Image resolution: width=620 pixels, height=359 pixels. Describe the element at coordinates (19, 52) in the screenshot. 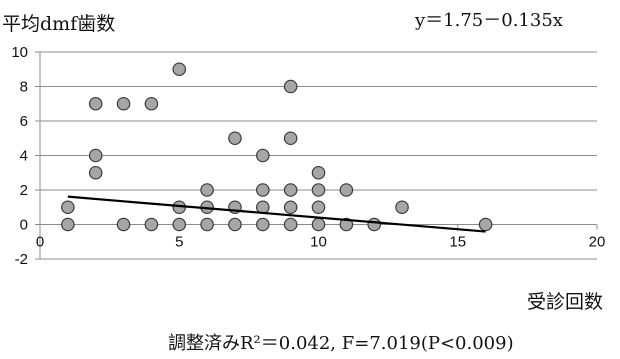

I see `y-tick-label-6: 10` at that location.